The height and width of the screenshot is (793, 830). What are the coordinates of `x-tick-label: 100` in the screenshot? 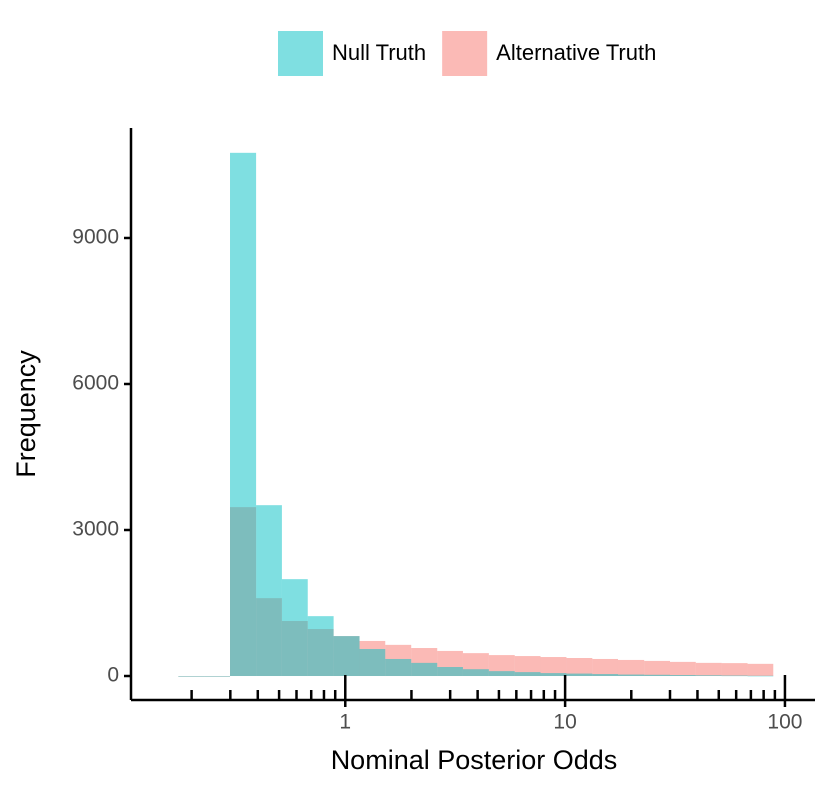 It's located at (784, 722).